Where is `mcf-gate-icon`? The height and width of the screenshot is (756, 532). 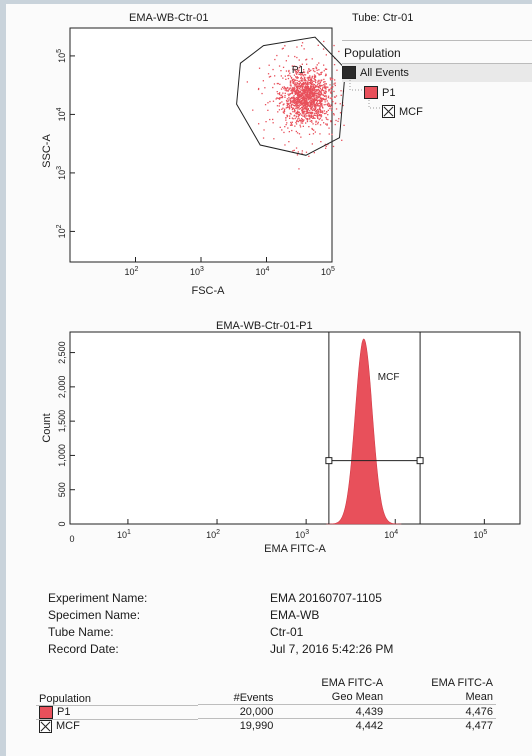 mcf-gate-icon is located at coordinates (388, 111).